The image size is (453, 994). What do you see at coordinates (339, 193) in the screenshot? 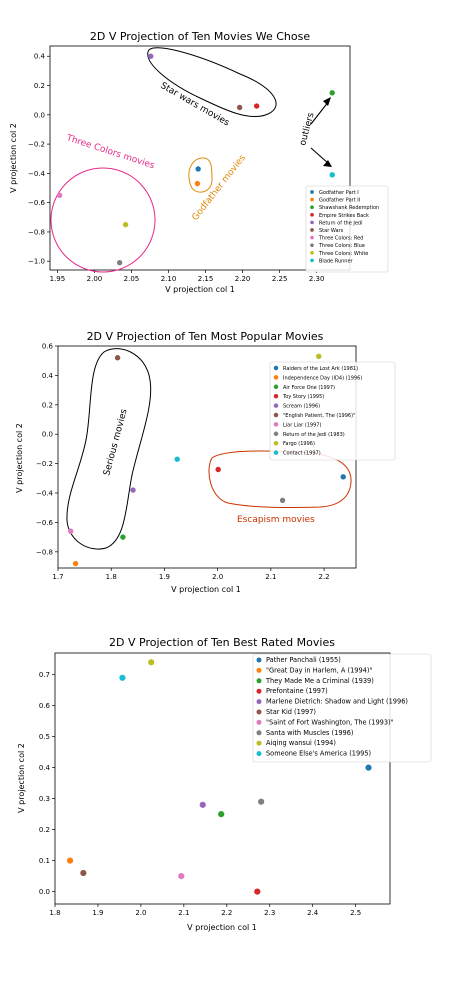
I see `legend-entry: Godfather Part I` at bounding box center [339, 193].